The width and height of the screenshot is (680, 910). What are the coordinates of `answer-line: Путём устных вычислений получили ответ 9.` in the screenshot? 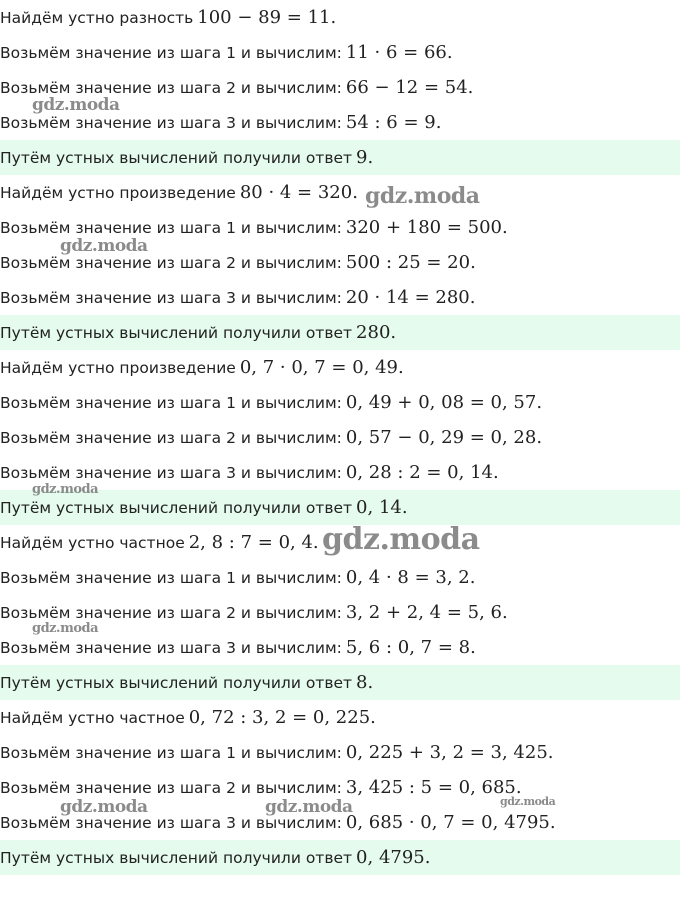 It's located at (340, 157).